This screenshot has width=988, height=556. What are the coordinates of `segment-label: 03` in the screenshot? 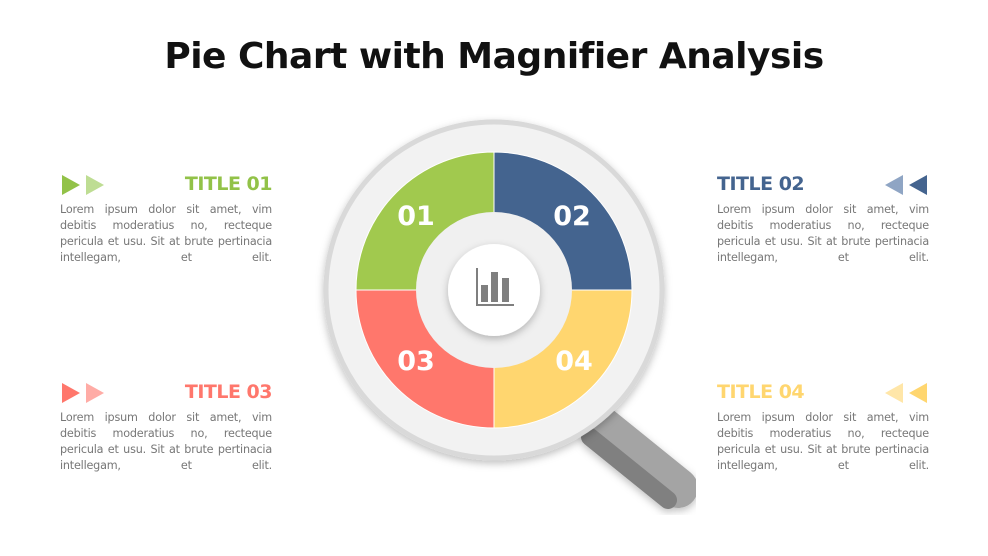 It's located at (416, 361).